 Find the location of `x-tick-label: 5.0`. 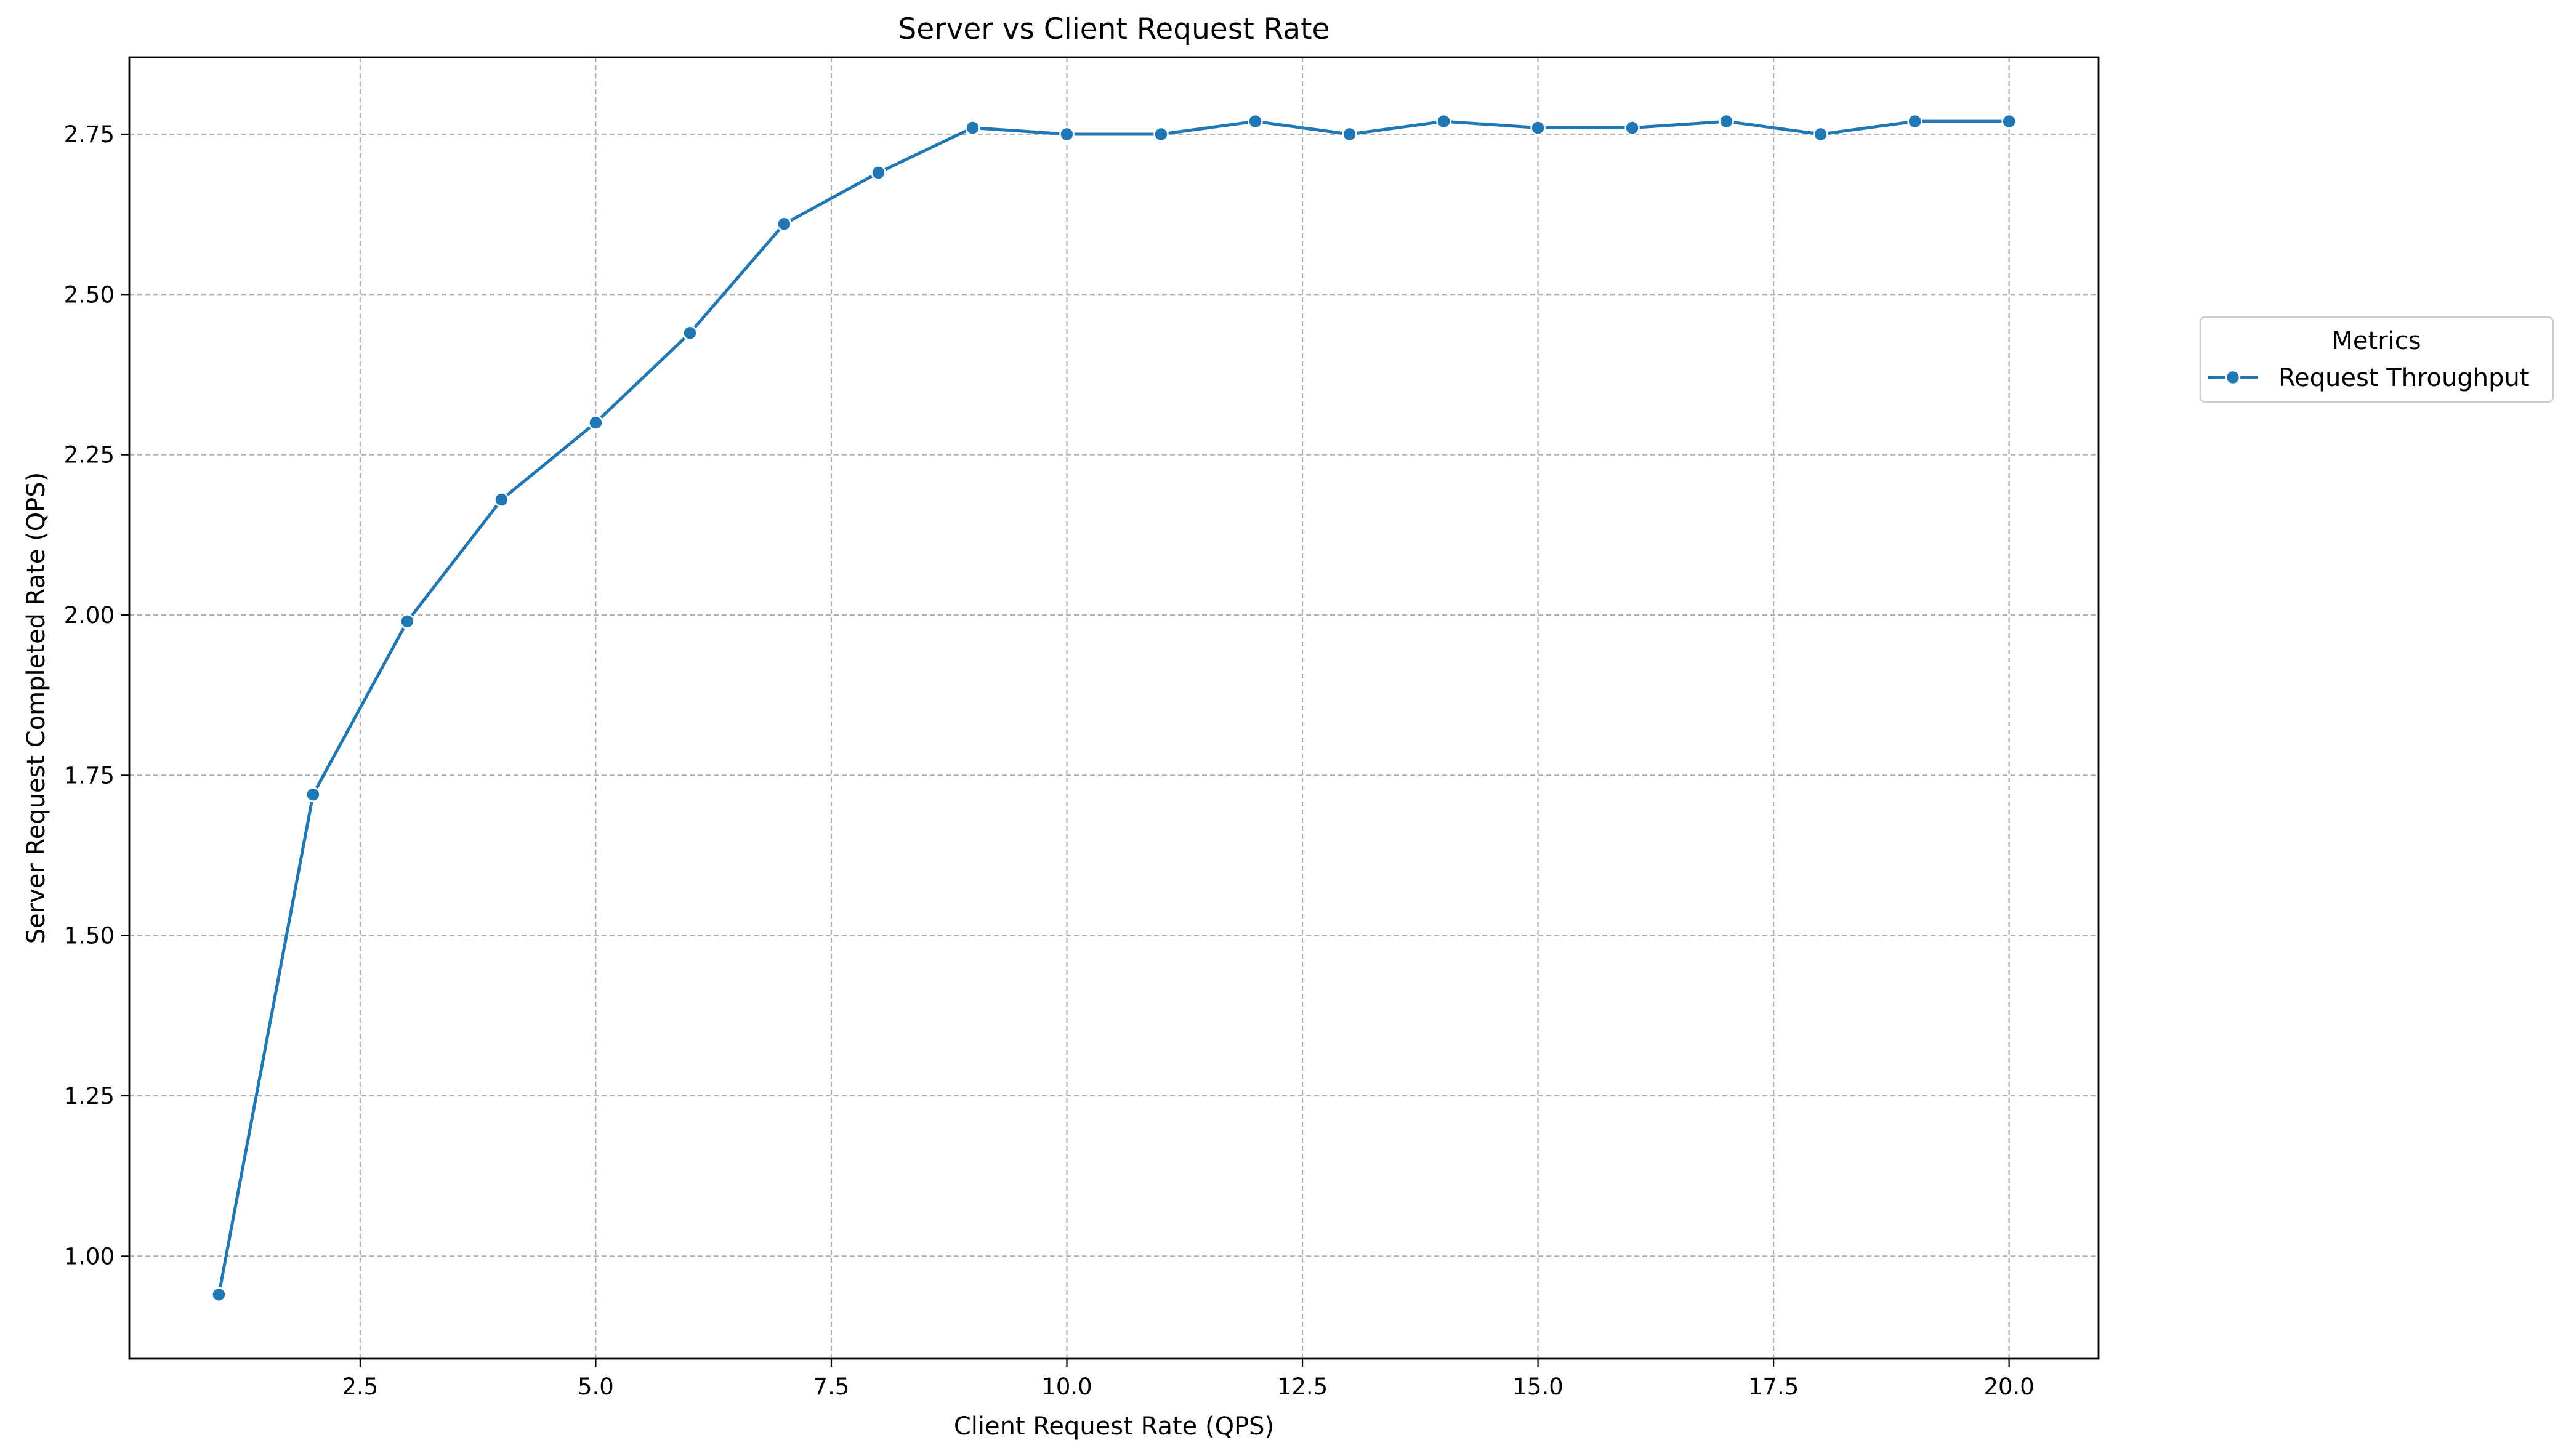

x-tick-label: 5.0 is located at coordinates (596, 1387).